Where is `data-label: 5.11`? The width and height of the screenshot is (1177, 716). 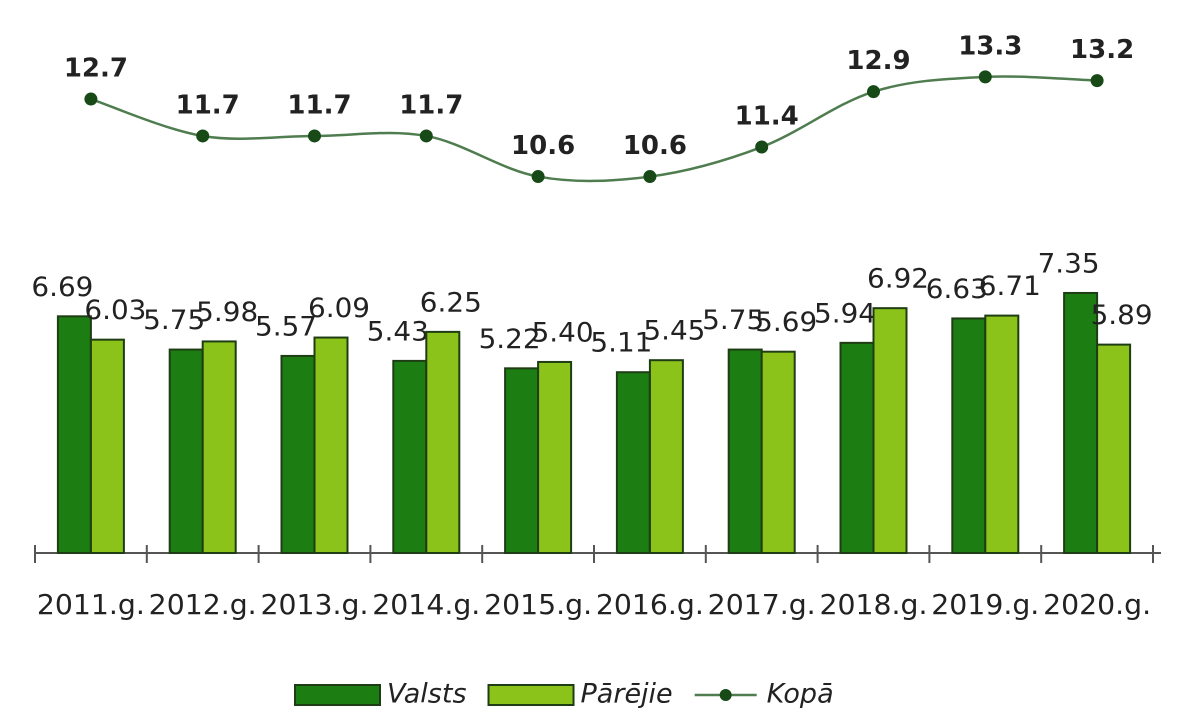 data-label: 5.11 is located at coordinates (621, 343).